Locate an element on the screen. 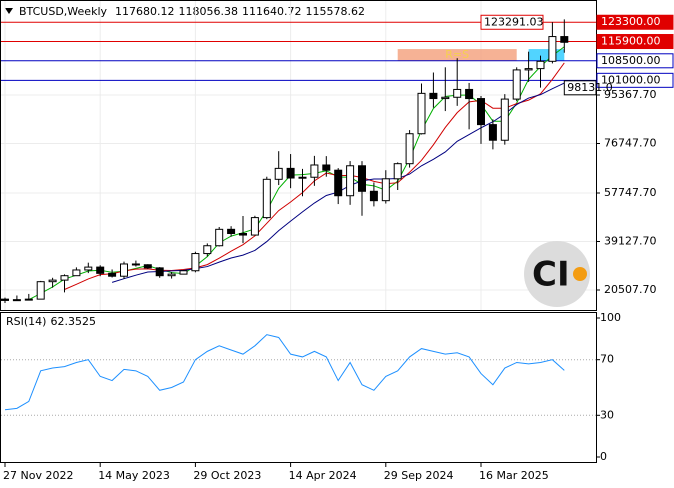  price-box-label: 98131.0 is located at coordinates (590, 87).